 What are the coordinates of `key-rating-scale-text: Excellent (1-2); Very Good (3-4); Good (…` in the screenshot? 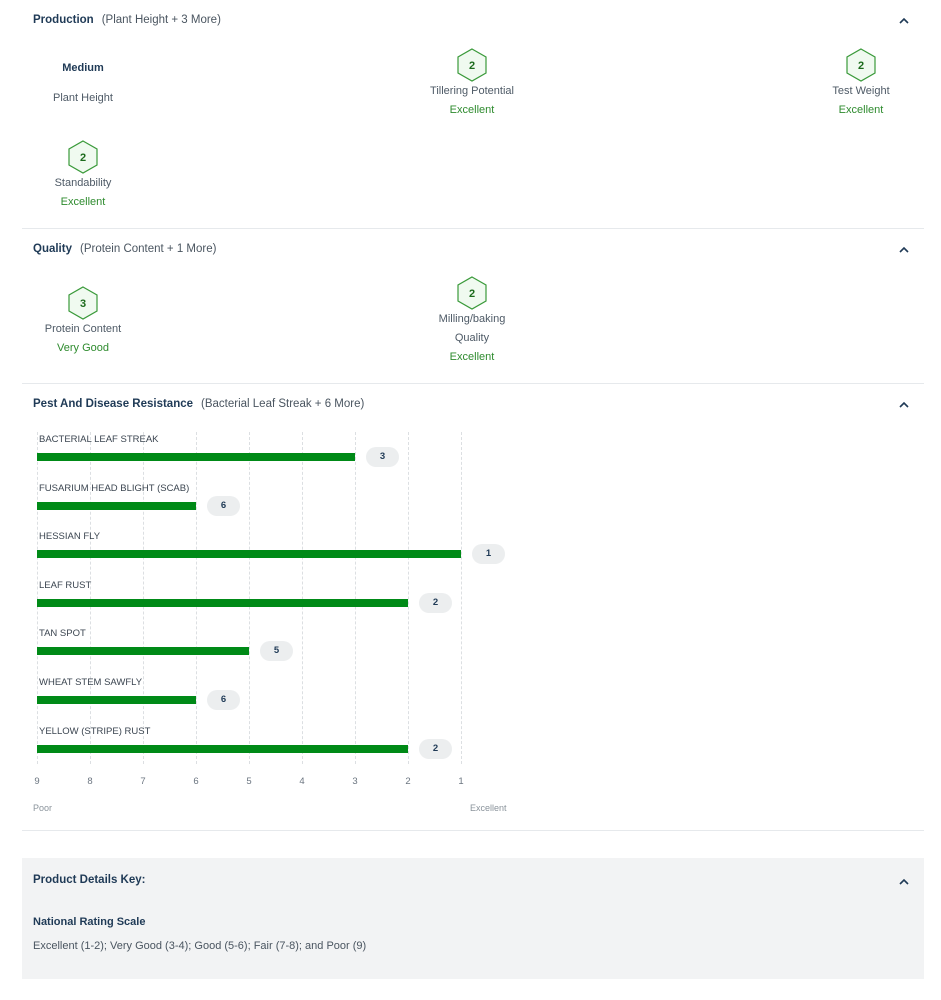 It's located at (200, 946).